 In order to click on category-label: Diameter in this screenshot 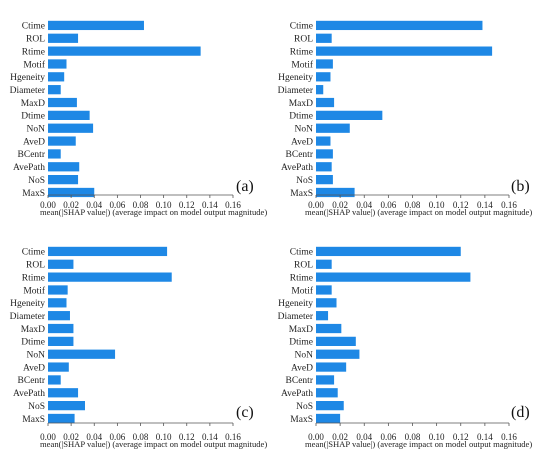, I will do `click(28, 317)`.